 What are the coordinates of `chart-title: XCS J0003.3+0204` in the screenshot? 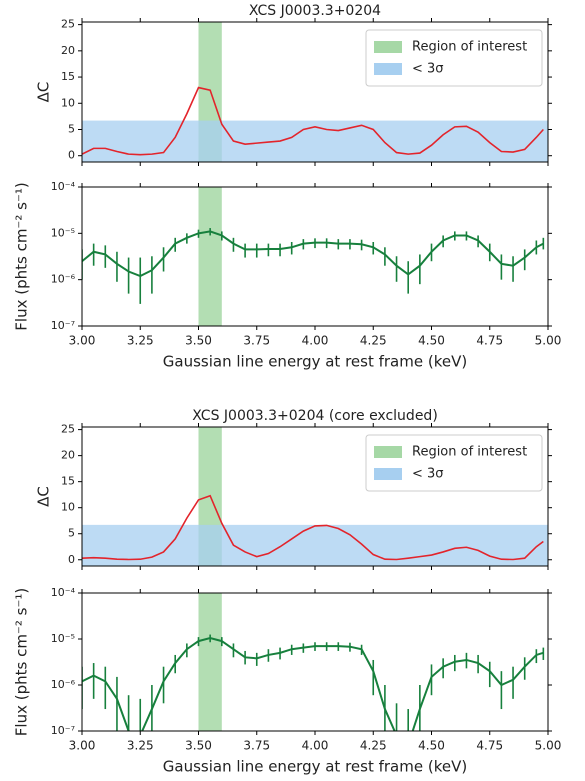 It's located at (315, 11).